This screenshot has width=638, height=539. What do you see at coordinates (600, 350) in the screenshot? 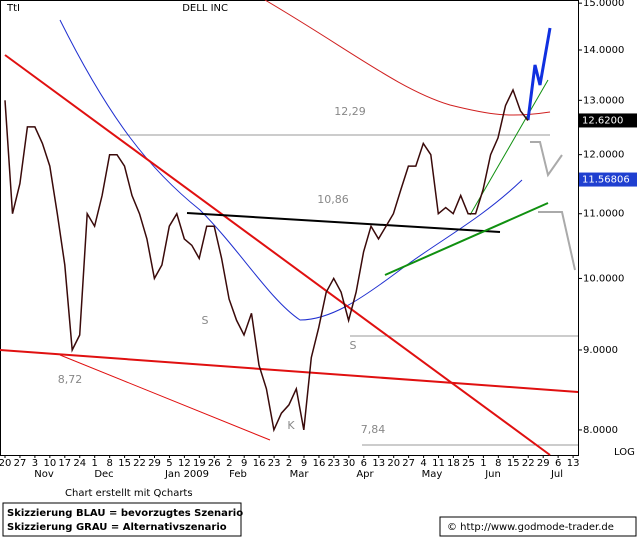
I see `y-tick-label: 9.0000` at bounding box center [600, 350].